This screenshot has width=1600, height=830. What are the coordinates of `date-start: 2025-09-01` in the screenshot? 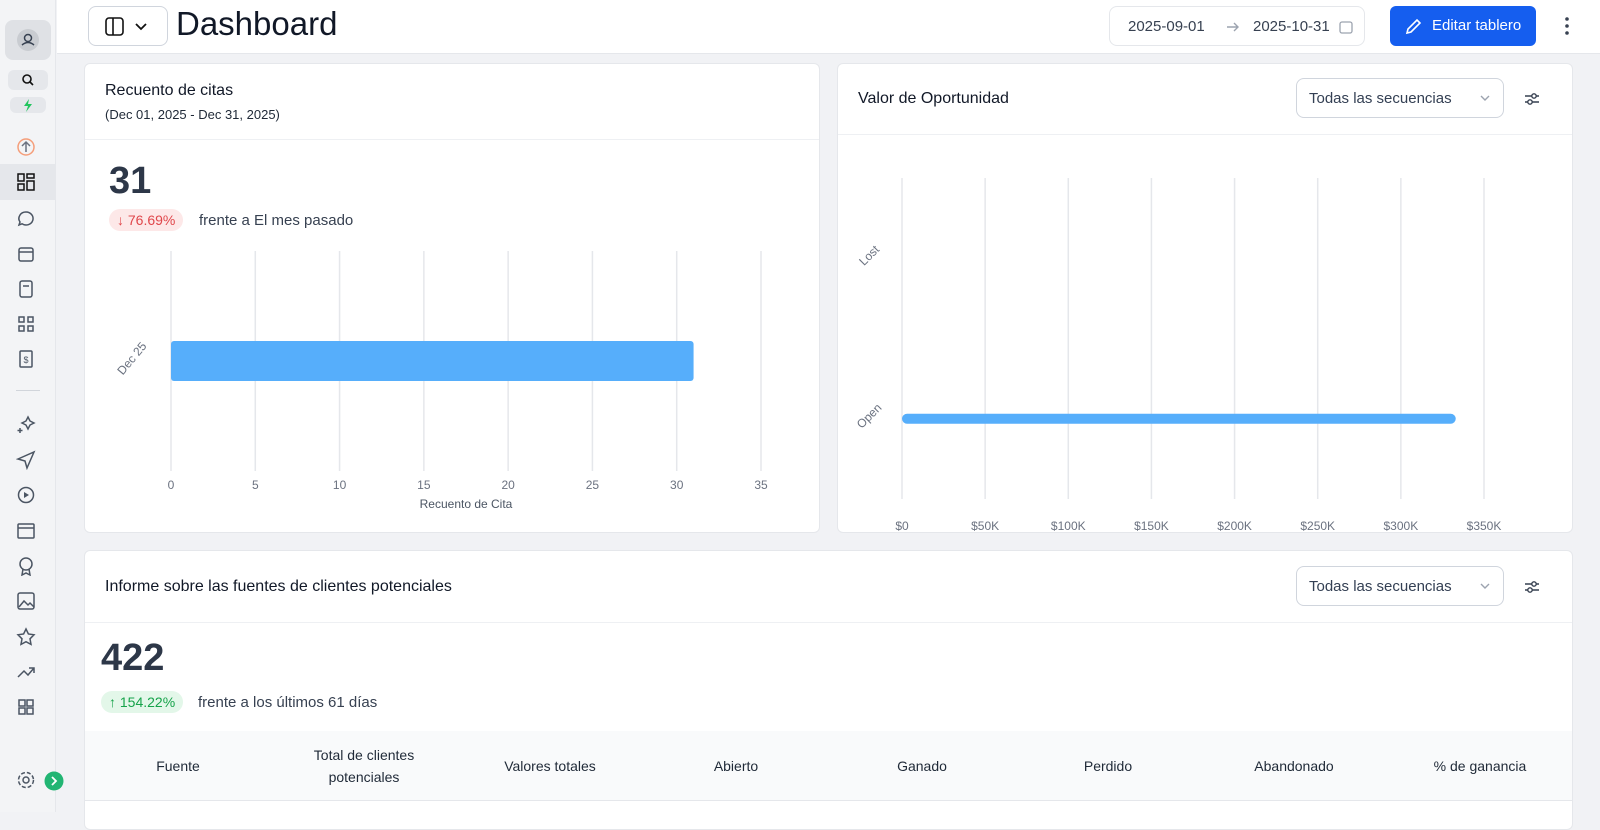 It's located at (1166, 26).